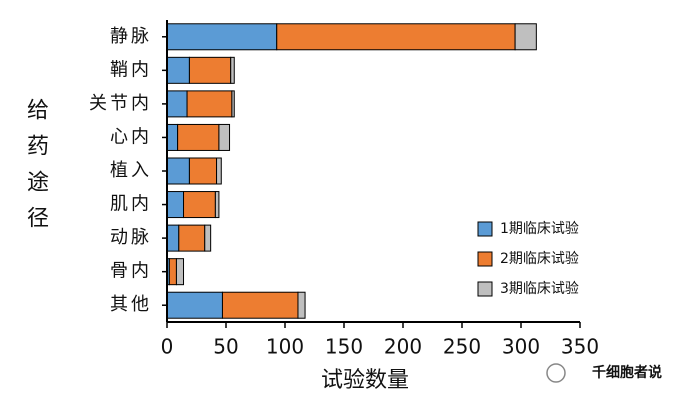  I want to click on x-tick-label: 250, so click(462, 347).